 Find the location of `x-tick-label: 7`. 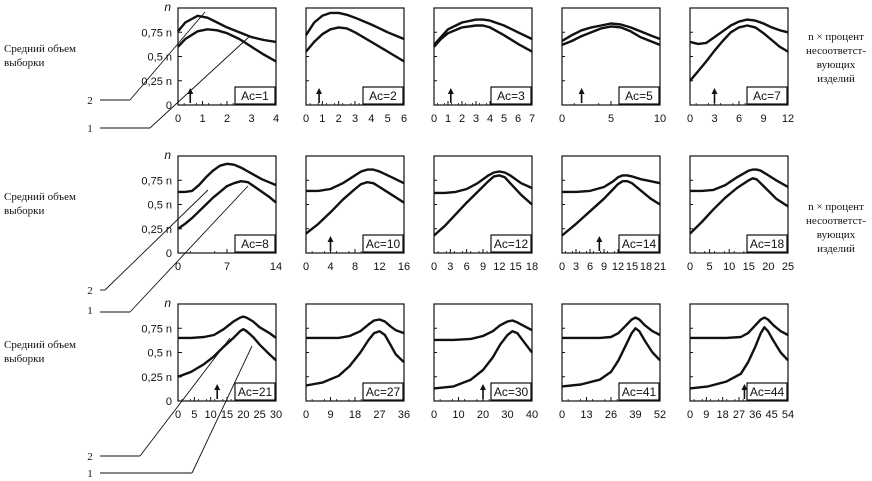

x-tick-label: 7 is located at coordinates (532, 119).